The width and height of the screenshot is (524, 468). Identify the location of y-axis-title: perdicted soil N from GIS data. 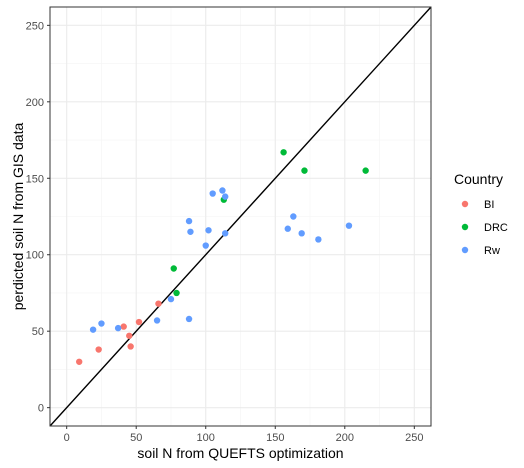
(18, 217).